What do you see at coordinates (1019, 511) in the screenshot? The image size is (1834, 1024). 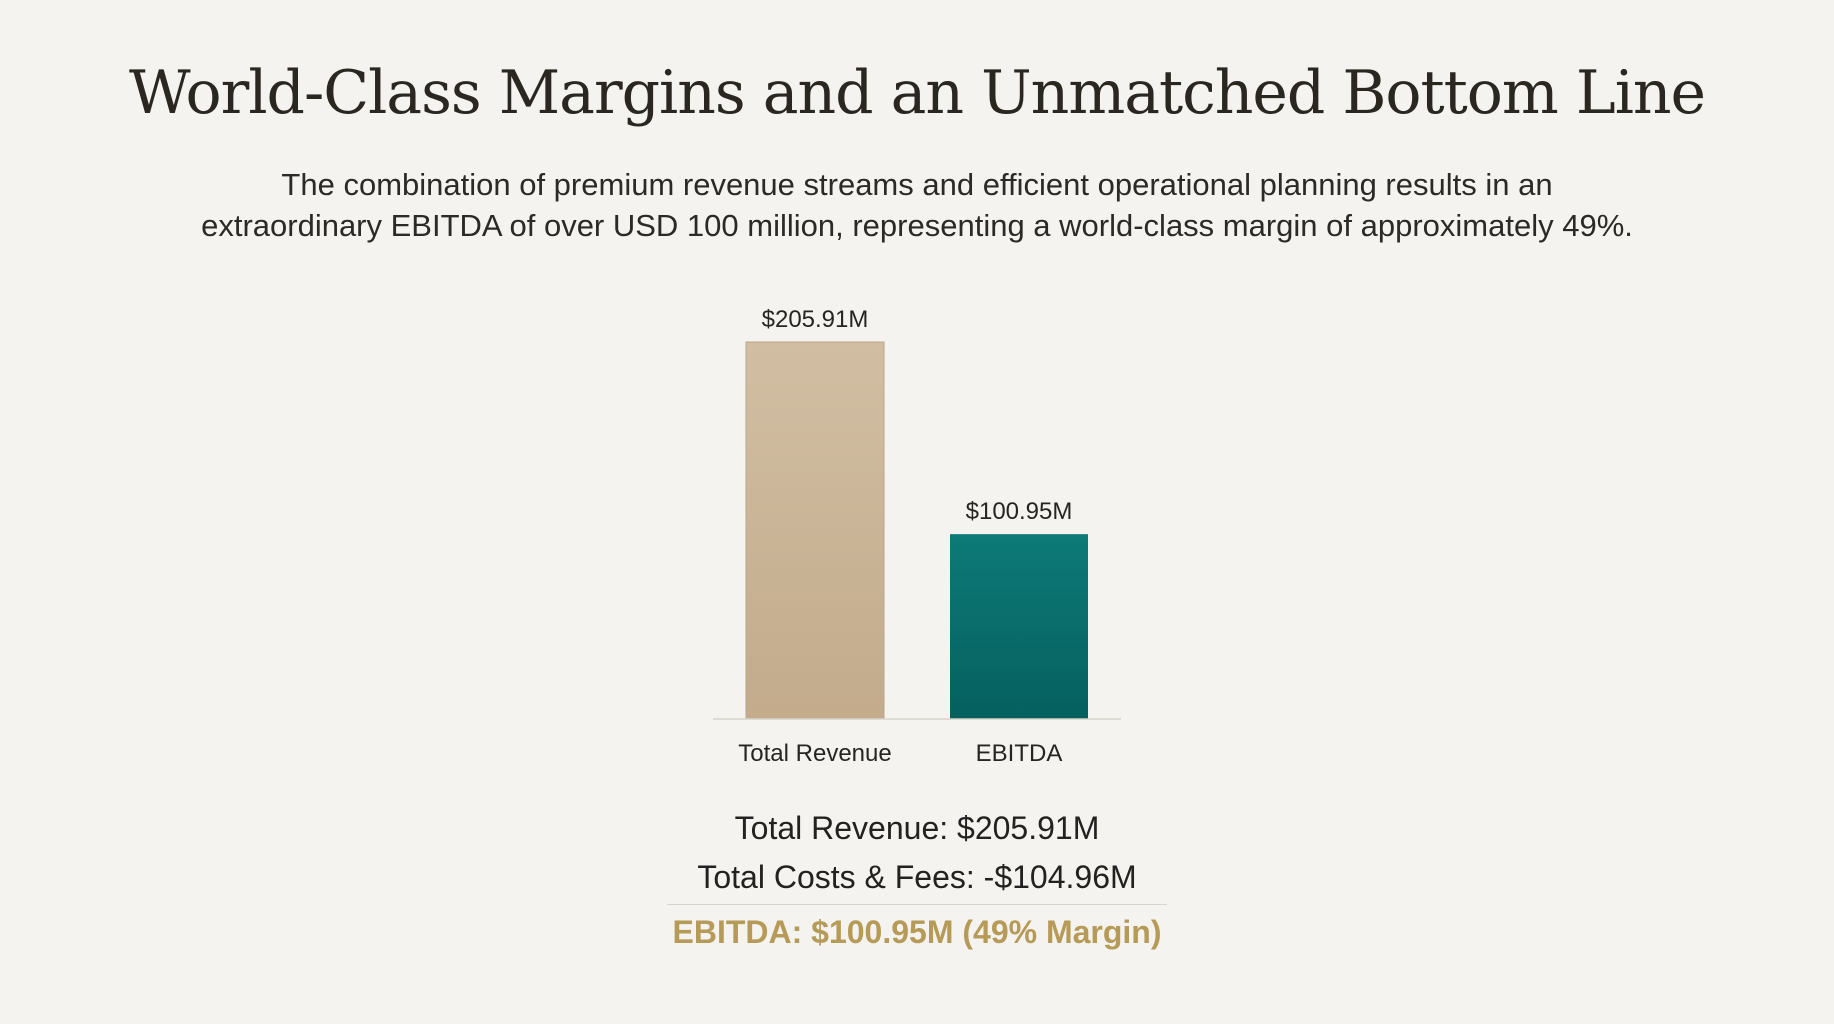 I see `data-label-ebitda: $100.95M` at bounding box center [1019, 511].